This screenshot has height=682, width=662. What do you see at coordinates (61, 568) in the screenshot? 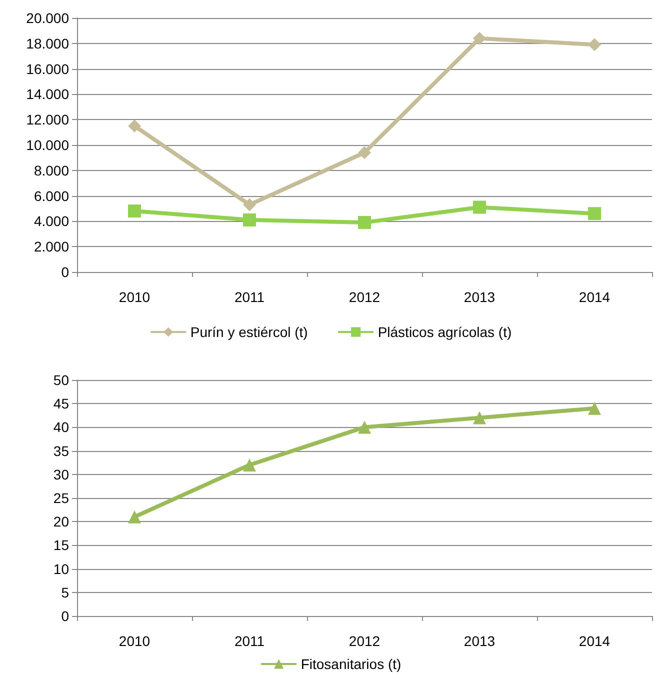
I see `y-tick-label: 10` at bounding box center [61, 568].